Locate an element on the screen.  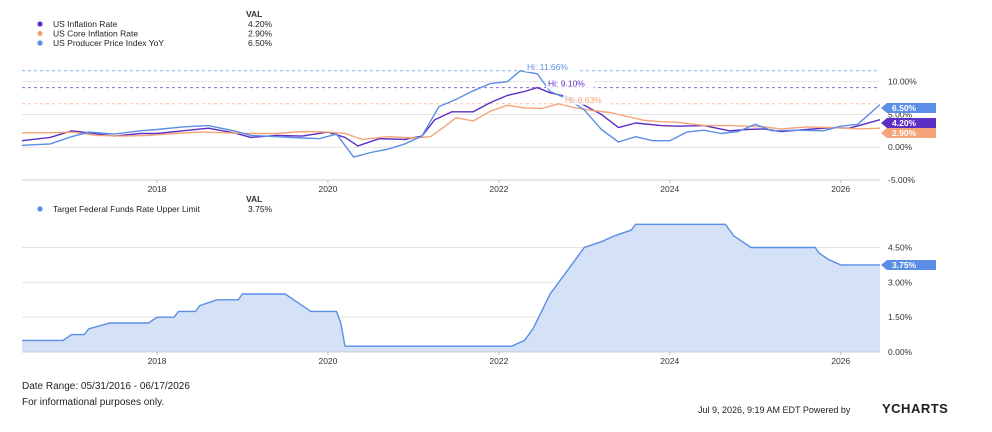
legend-label: US Producer Price Index YoY is located at coordinates (108, 43).